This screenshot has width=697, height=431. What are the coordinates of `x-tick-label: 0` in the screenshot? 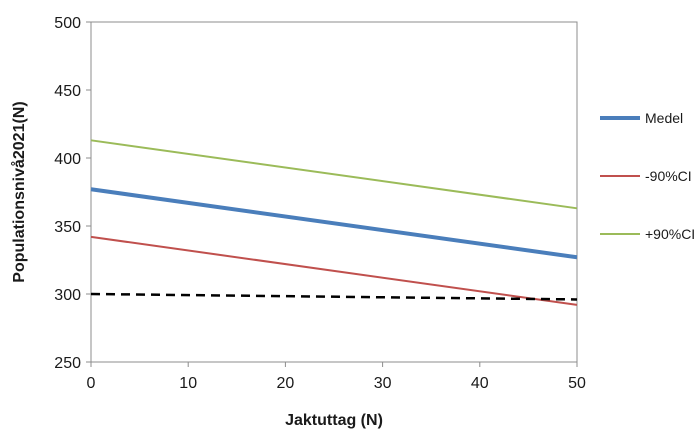 It's located at (91, 383).